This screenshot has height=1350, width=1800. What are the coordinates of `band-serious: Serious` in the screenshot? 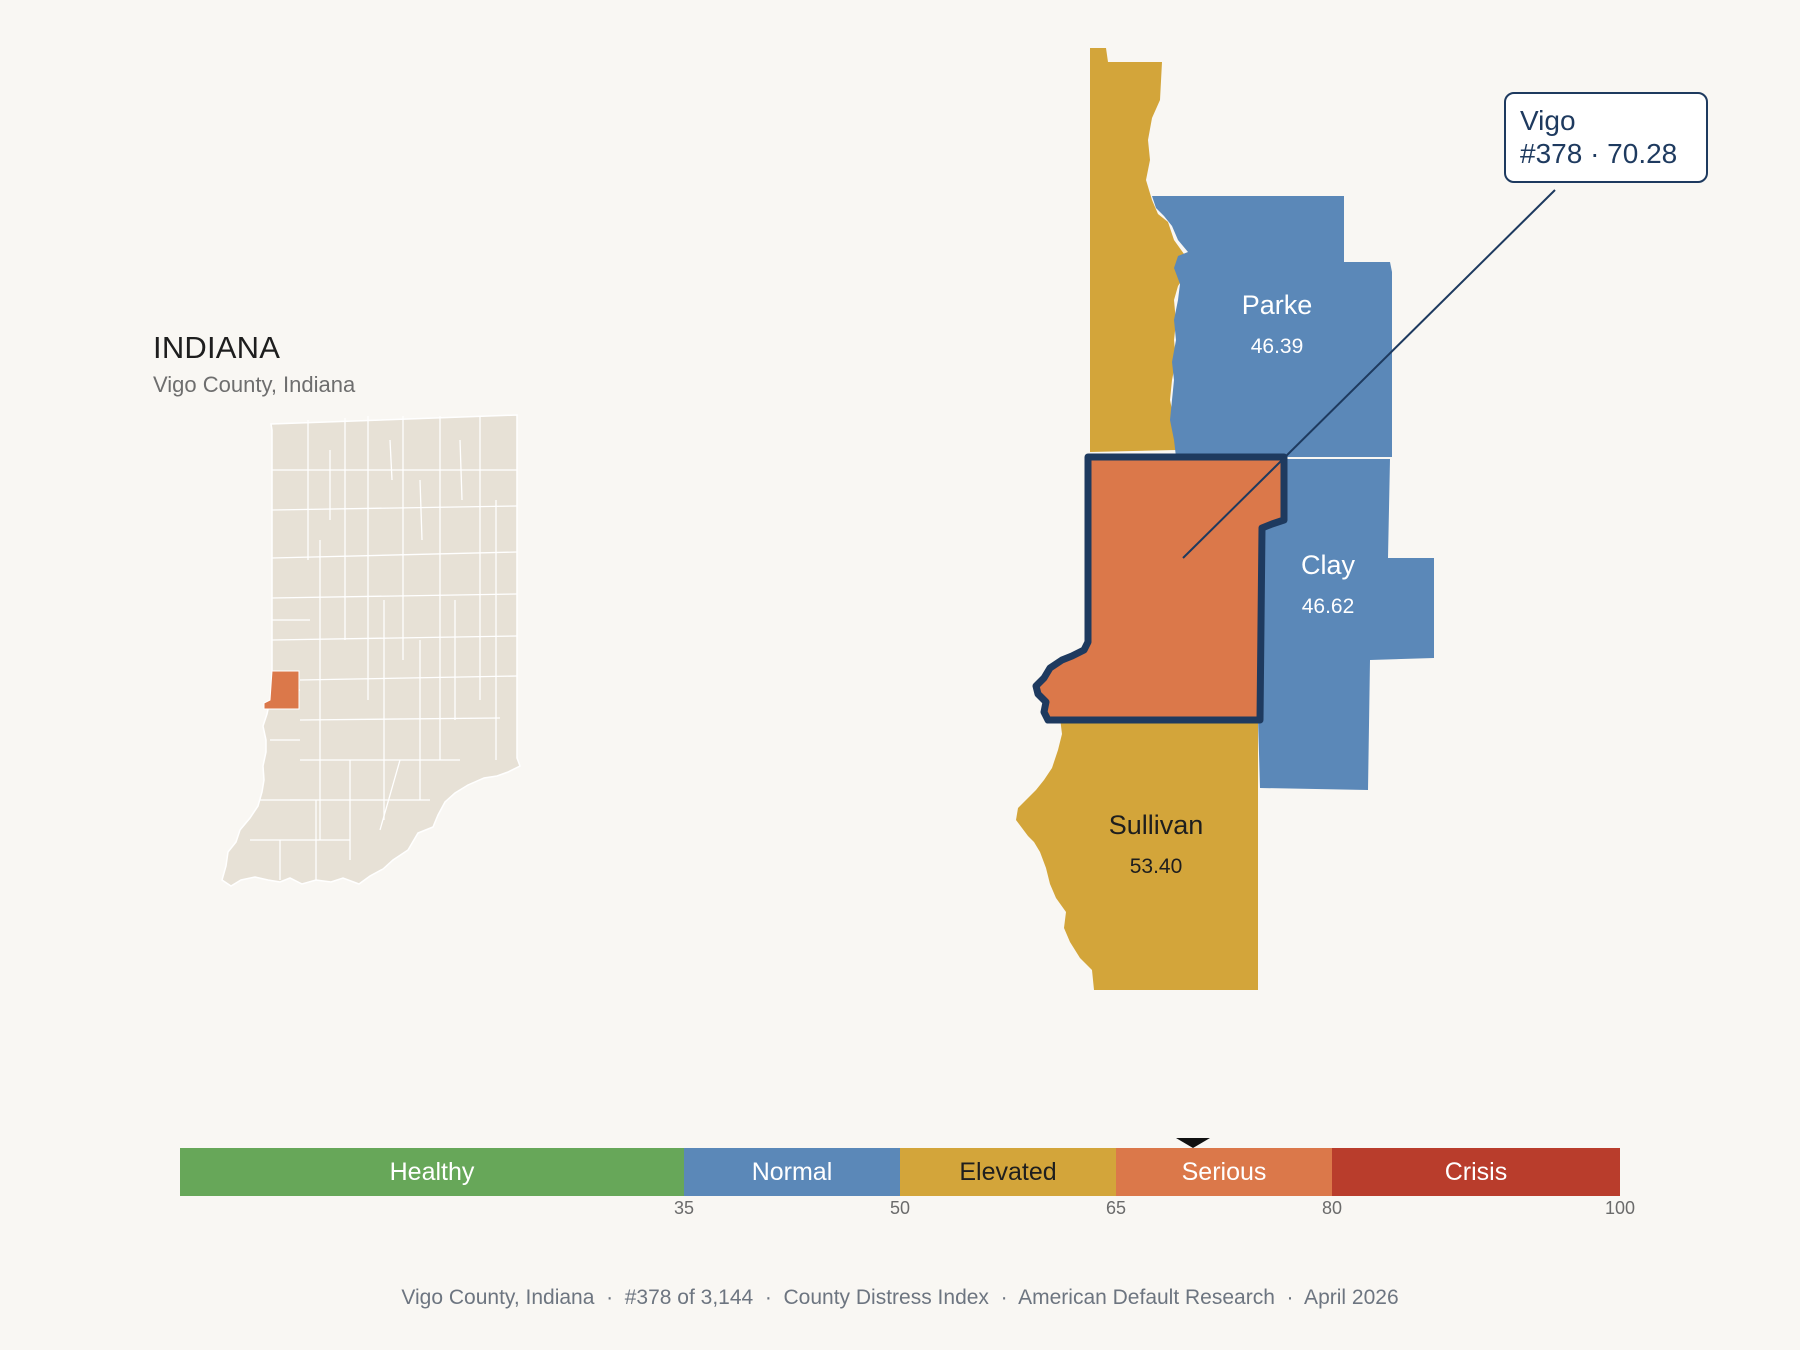 It's located at (1224, 1172).